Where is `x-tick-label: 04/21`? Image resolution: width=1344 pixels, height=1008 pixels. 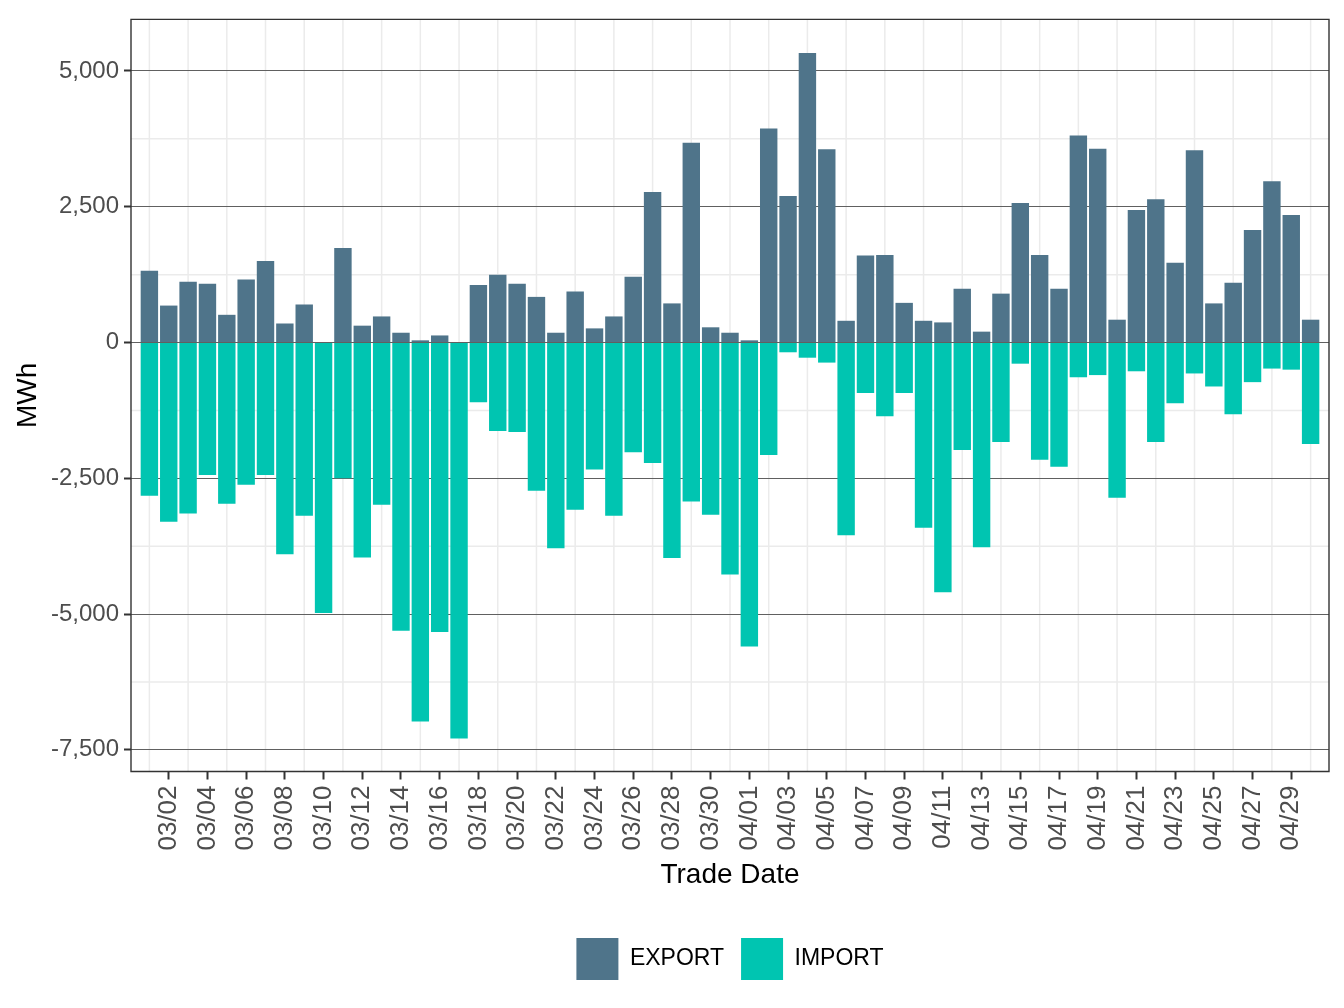 x-tick-label: 04/21 is located at coordinates (1134, 818).